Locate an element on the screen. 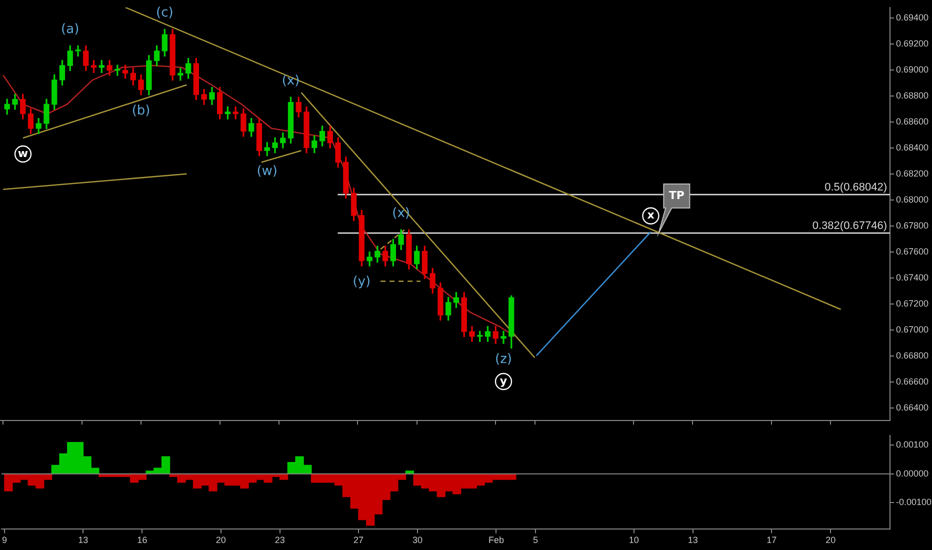 Image resolution: width=932 pixels, height=550 pixels. annotation: (w) is located at coordinates (267, 172).